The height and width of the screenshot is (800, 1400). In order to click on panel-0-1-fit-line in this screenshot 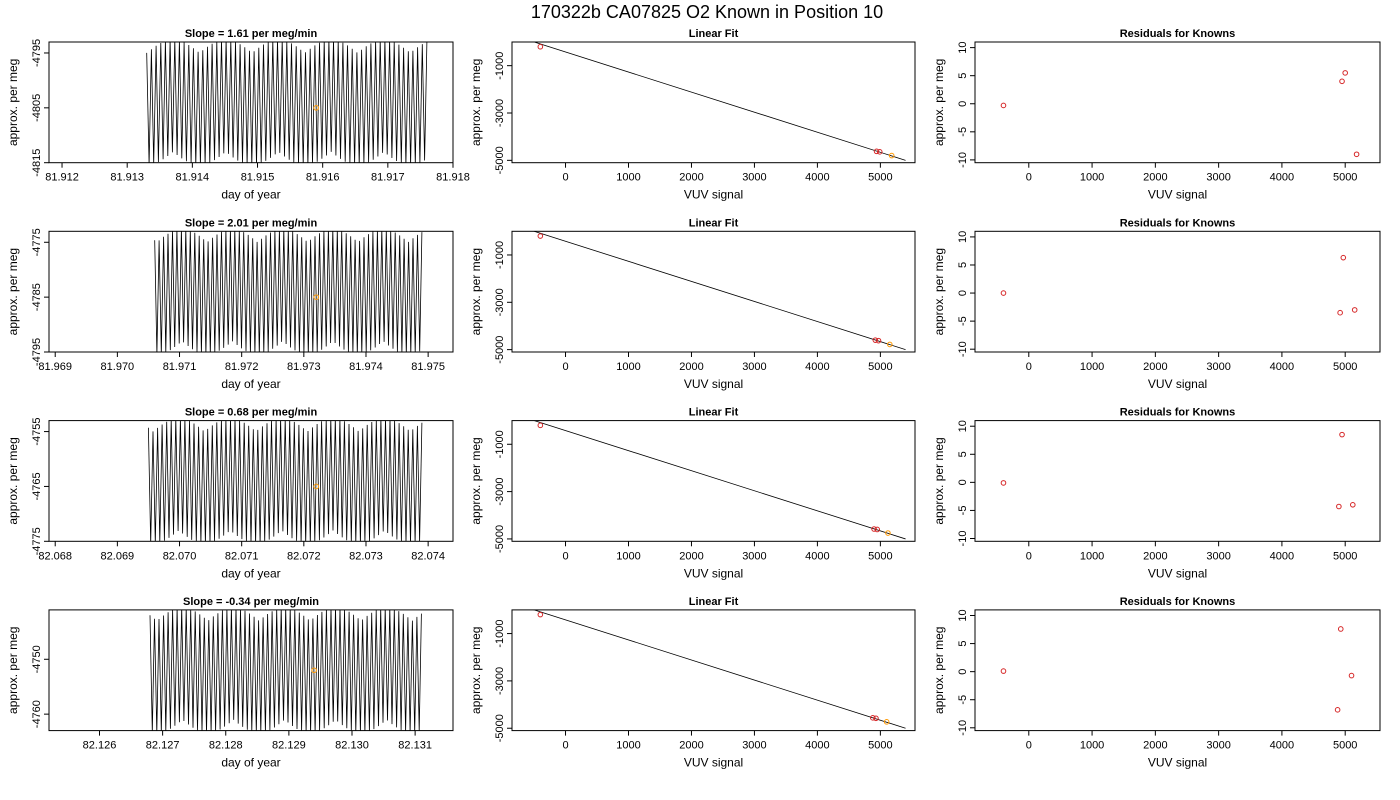, I will do `click(719, 101)`.